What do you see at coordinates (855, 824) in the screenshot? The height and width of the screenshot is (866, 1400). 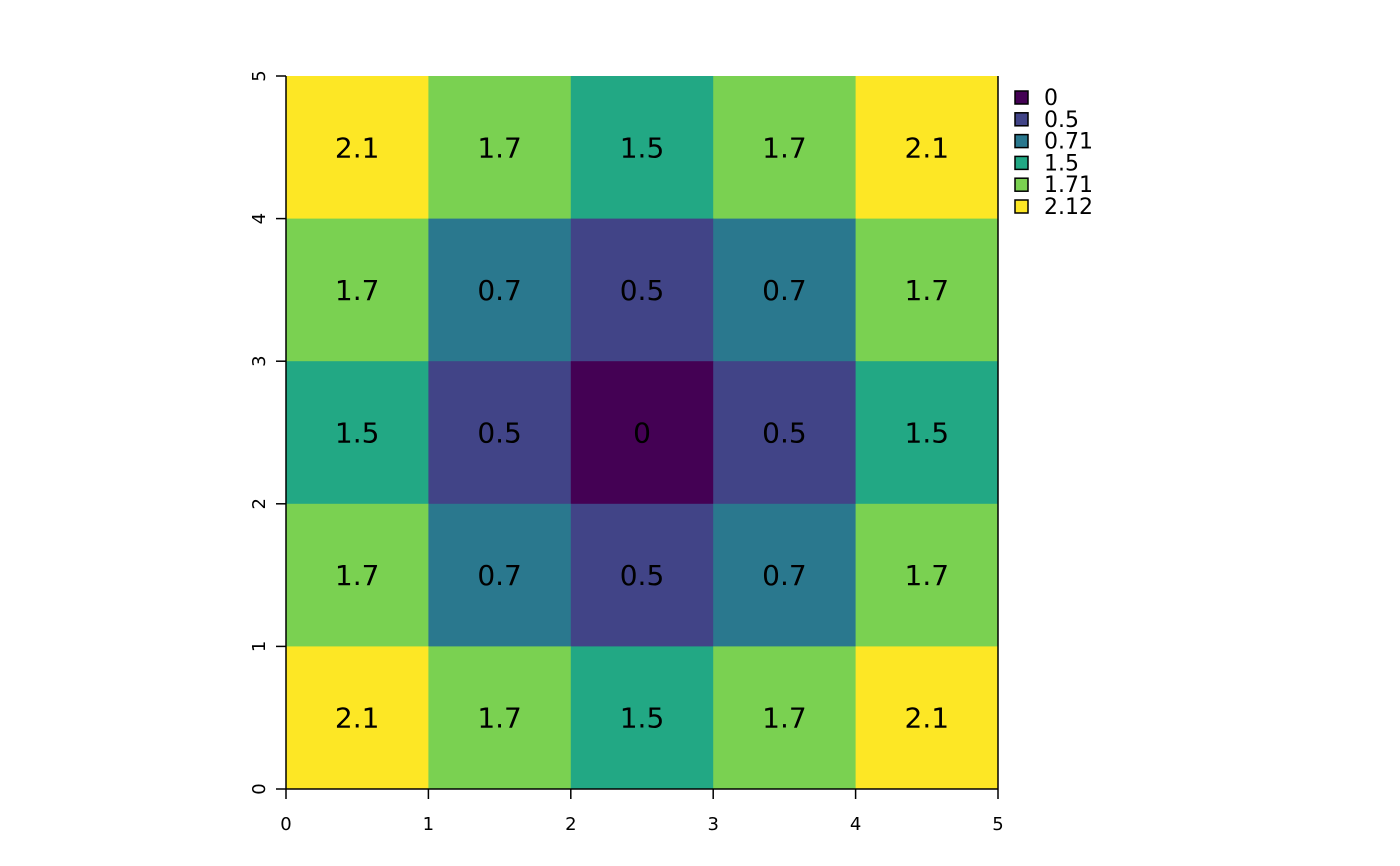 I see `x-tick-label: 4` at bounding box center [855, 824].